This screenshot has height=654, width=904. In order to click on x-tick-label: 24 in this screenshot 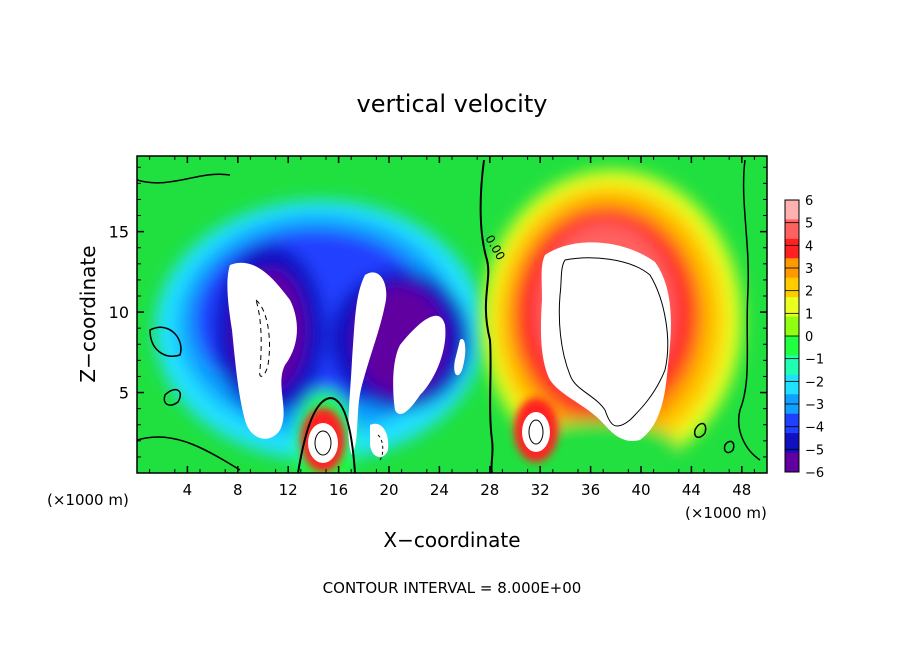, I will do `click(439, 490)`.